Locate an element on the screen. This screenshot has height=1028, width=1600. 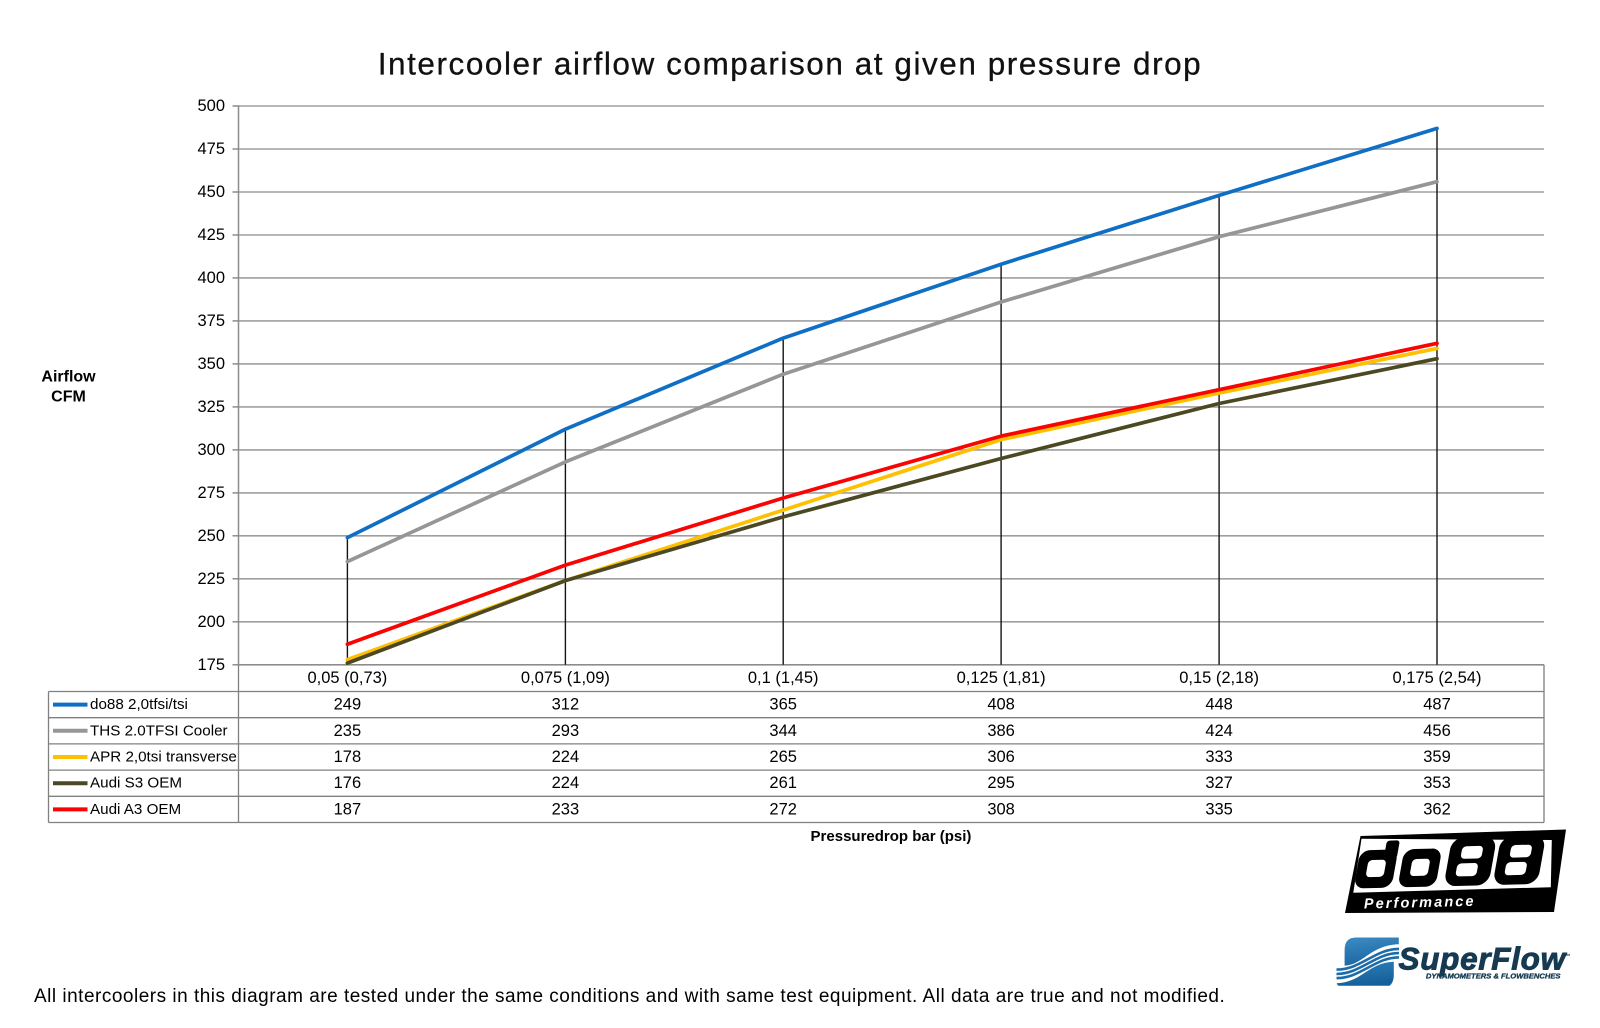
svg-text: 235 is located at coordinates (348, 731).